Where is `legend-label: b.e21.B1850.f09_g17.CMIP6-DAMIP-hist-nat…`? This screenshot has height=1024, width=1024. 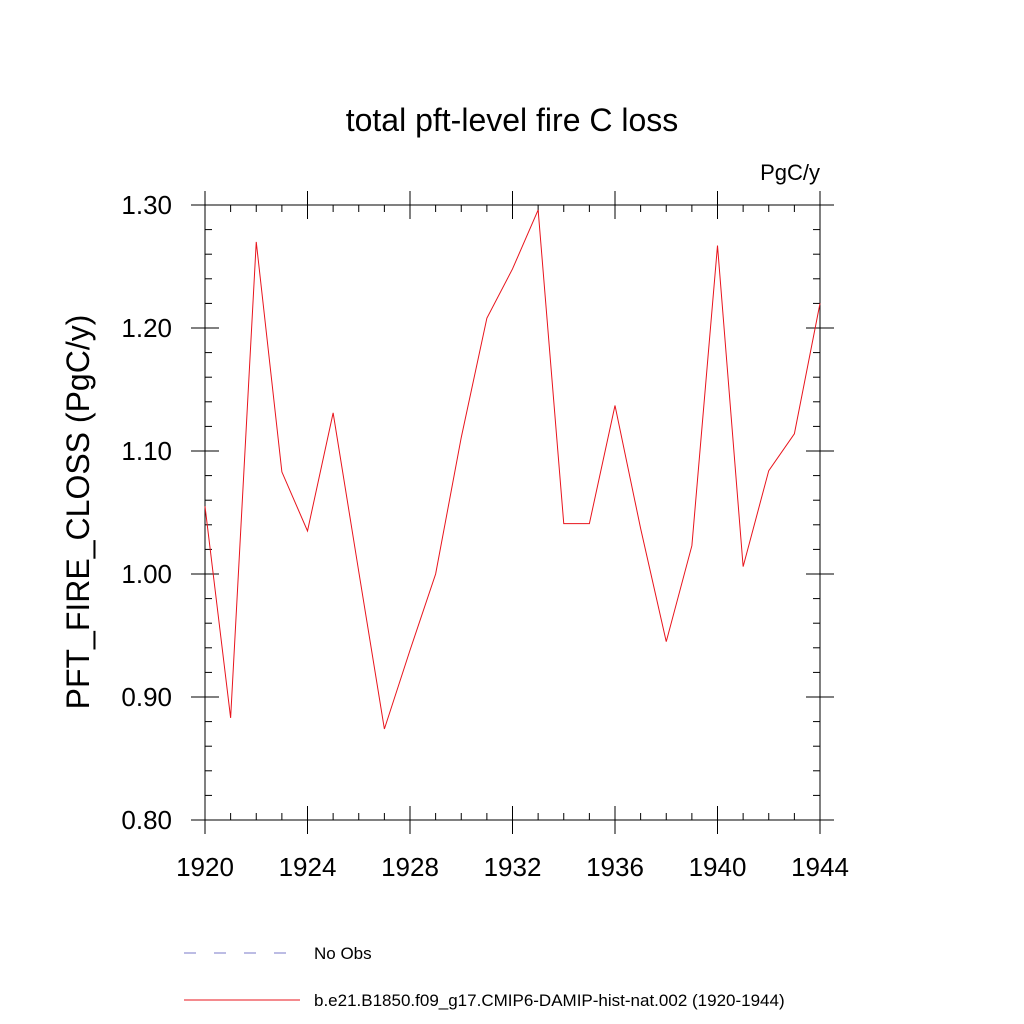
legend-label: b.e21.B1850.f09_g17.CMIP6-DAMIP-hist-nat… is located at coordinates (549, 1000).